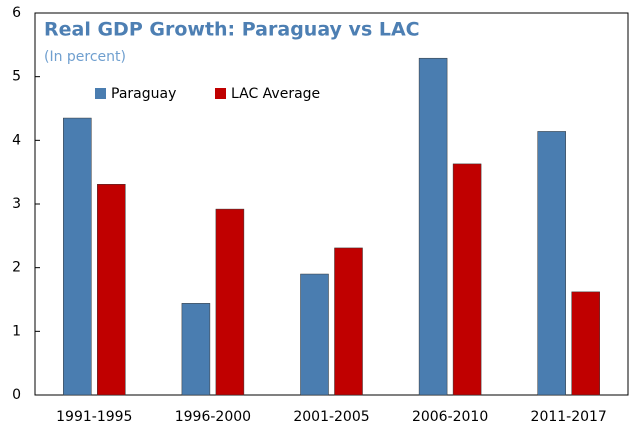 This screenshot has width=634, height=430. What do you see at coordinates (232, 30) in the screenshot?
I see `chart-title: Real GDP Growth: Paraguay vs LAC` at bounding box center [232, 30].